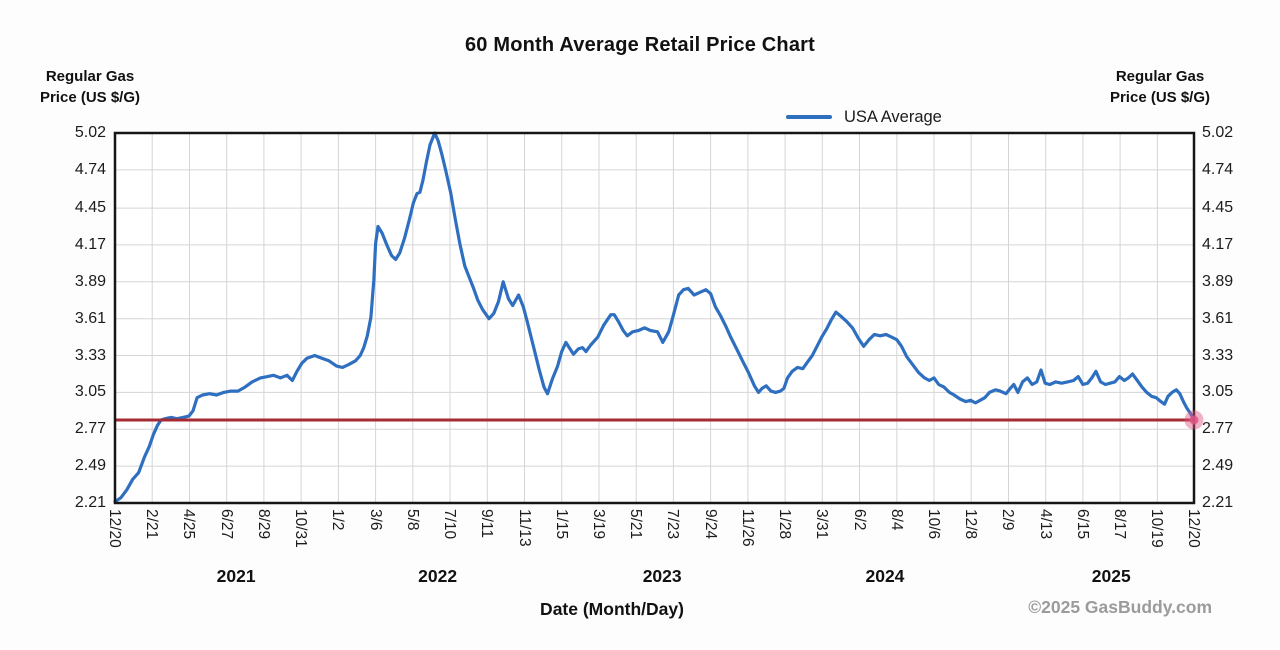 This screenshot has width=1280, height=650. Describe the element at coordinates (640, 45) in the screenshot. I see `chart-title: 60 Month Average Retail Price Chart` at that location.